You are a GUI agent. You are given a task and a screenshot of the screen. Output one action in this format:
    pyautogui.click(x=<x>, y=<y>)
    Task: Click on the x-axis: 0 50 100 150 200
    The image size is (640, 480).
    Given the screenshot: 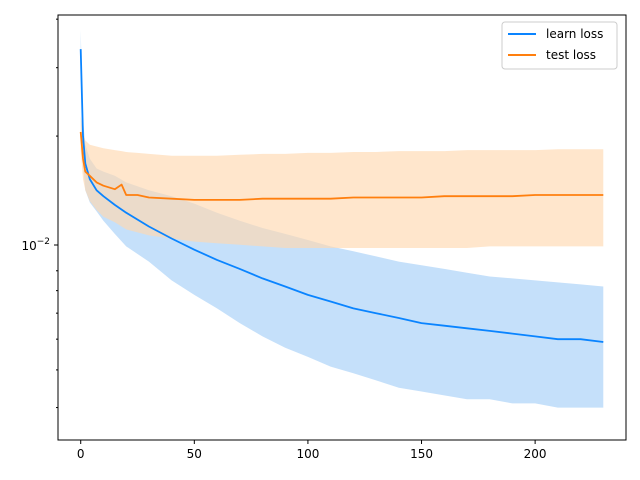 What is the action you would take?
    pyautogui.click(x=312, y=450)
    